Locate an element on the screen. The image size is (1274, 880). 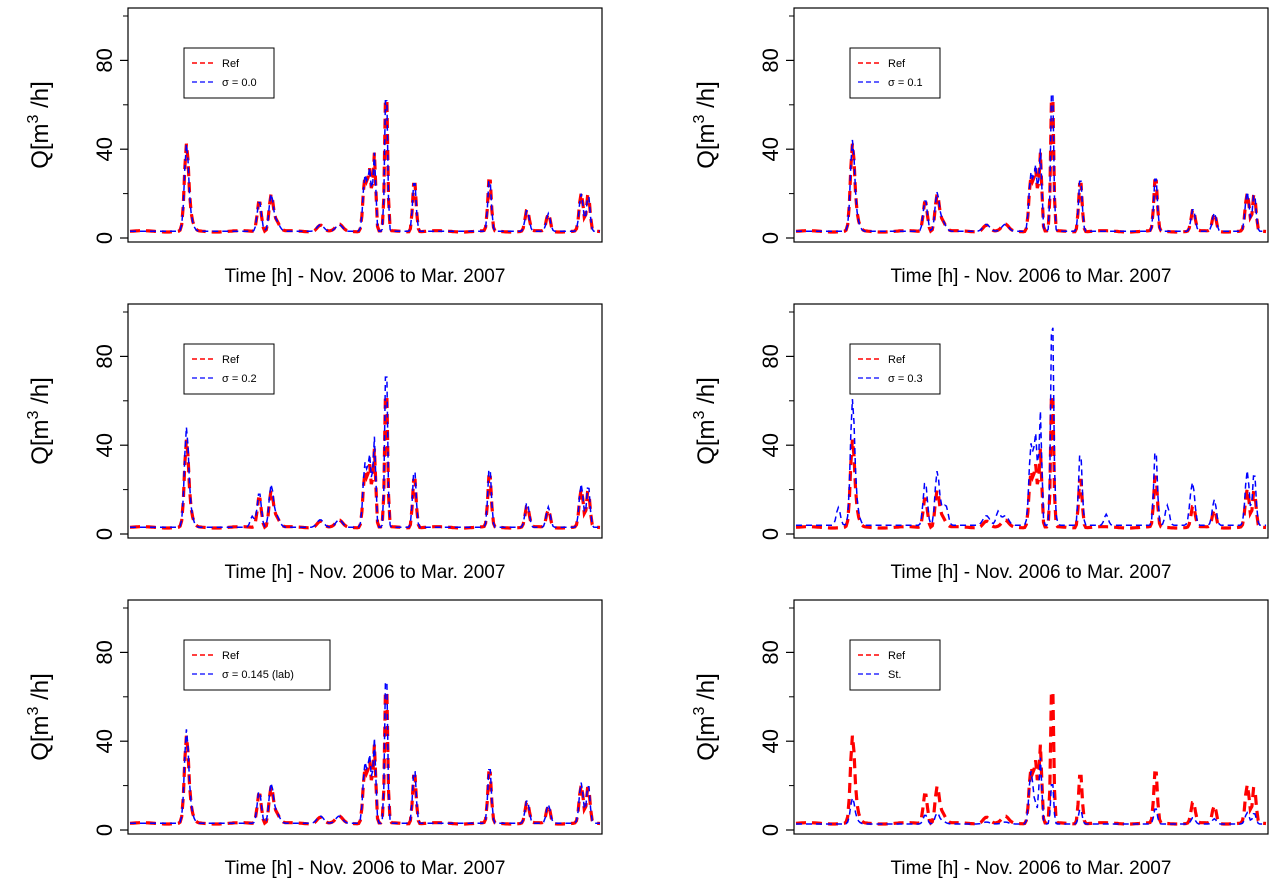
legend-entry: St. is located at coordinates (894, 675).